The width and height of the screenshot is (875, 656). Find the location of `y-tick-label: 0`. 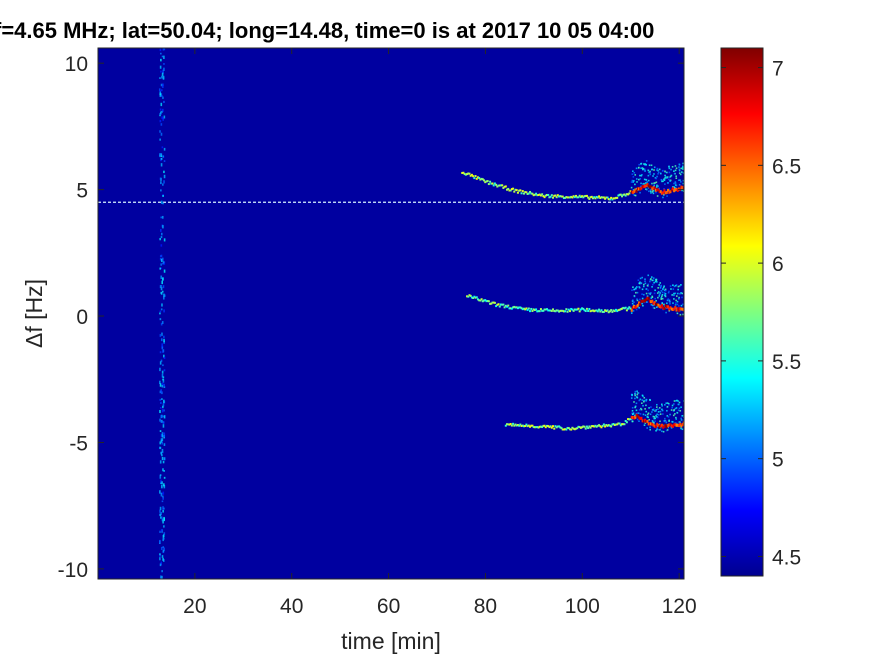

y-tick-label: 0 is located at coordinates (82, 317).